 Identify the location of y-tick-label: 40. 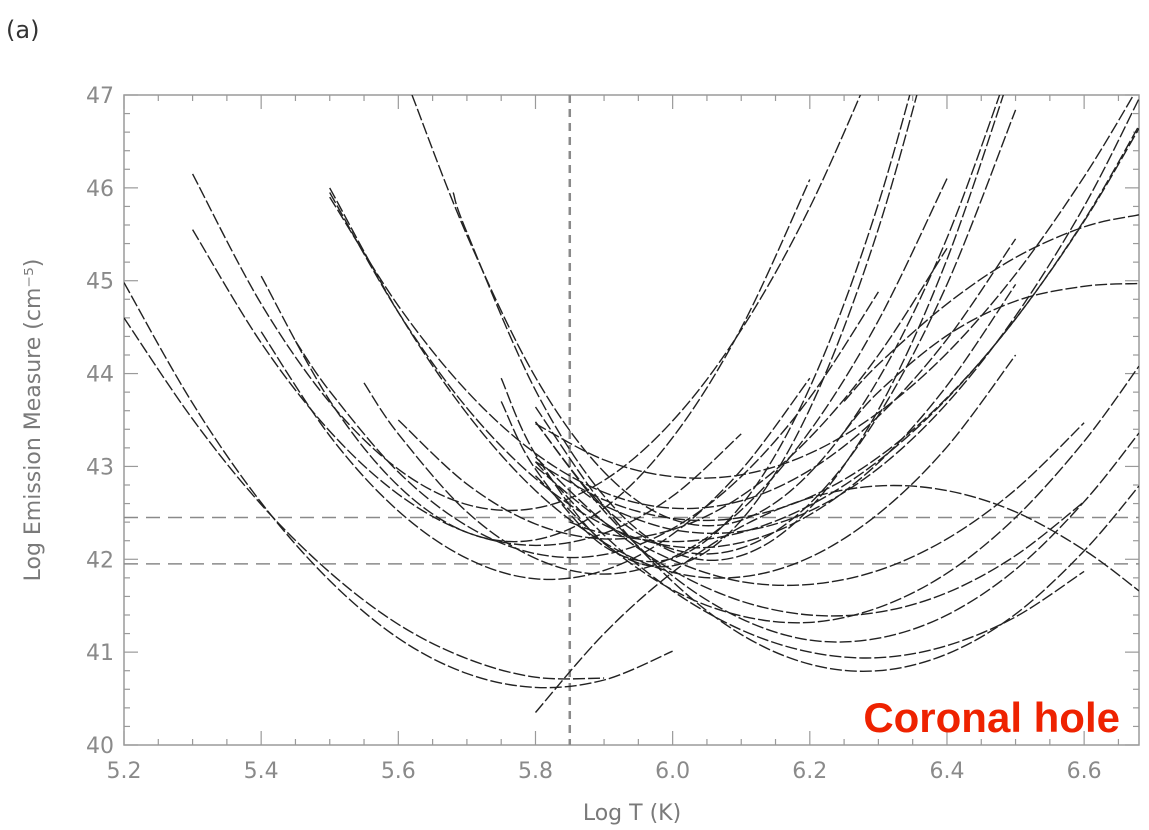
(100, 746).